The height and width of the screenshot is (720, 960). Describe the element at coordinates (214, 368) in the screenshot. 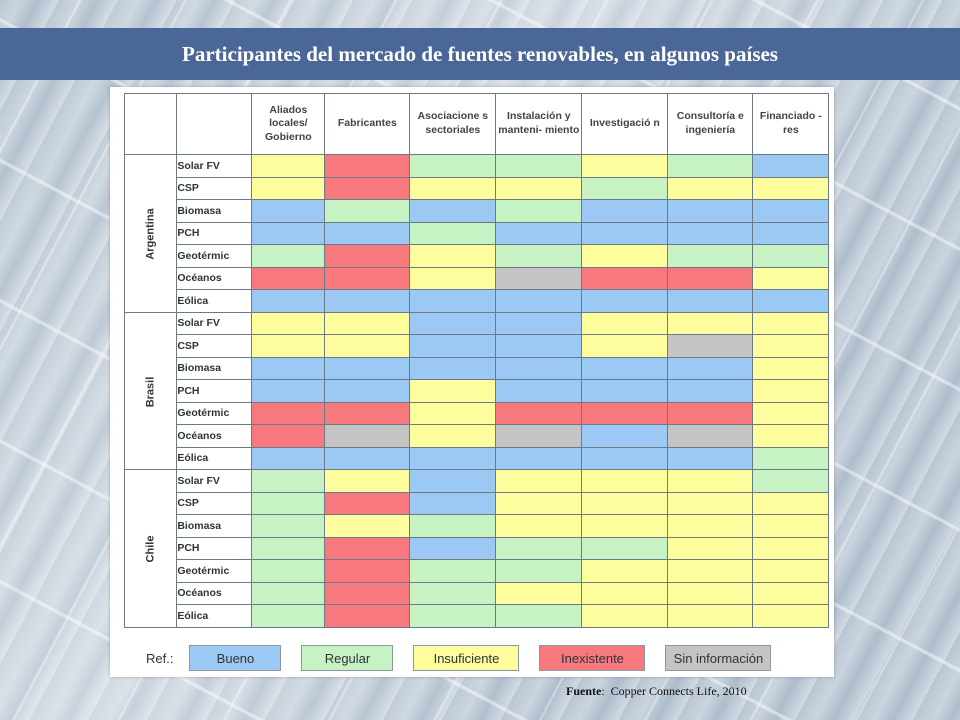

I see `technology-label: Biomasa` at that location.